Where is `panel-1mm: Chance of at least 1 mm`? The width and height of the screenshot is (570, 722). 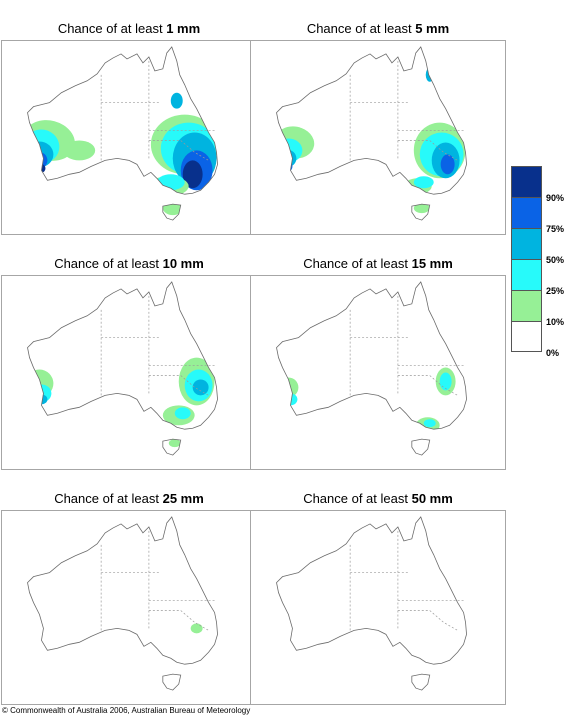 panel-1mm: Chance of at least 1 mm is located at coordinates (129, 136).